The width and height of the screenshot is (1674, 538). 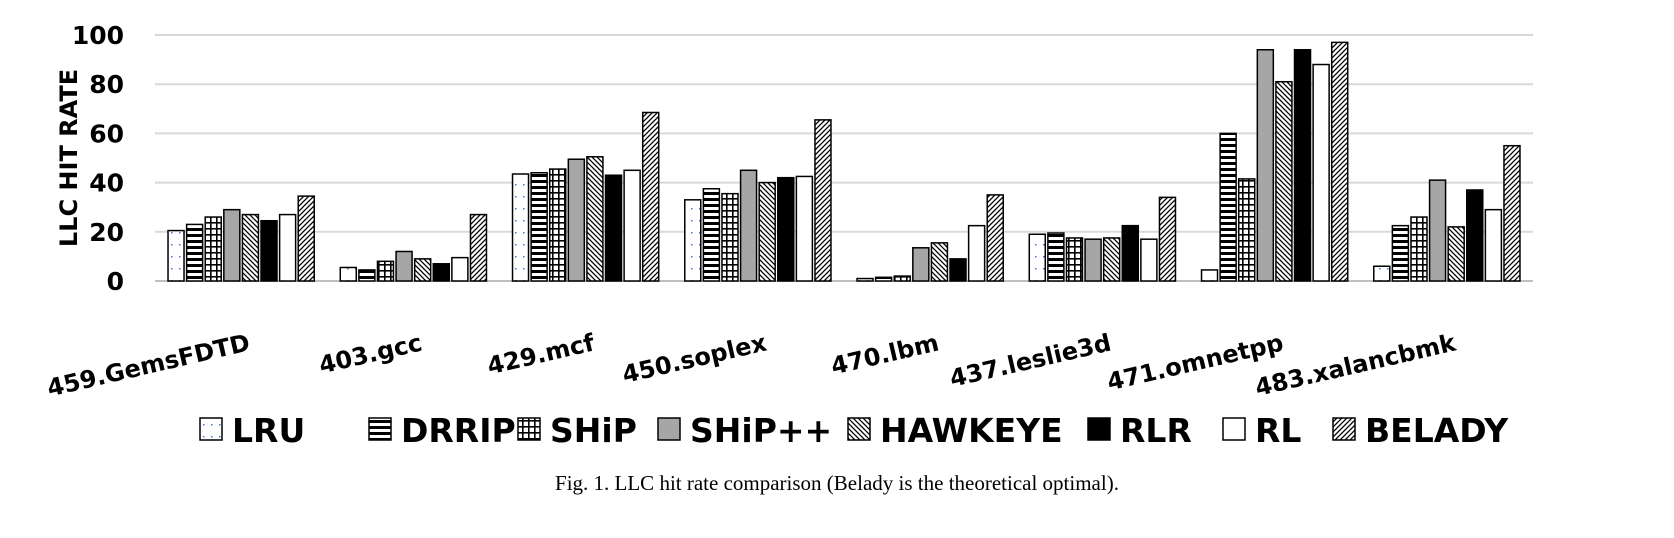 I want to click on legend-item-belady: BELADY, so click(x=1420, y=430).